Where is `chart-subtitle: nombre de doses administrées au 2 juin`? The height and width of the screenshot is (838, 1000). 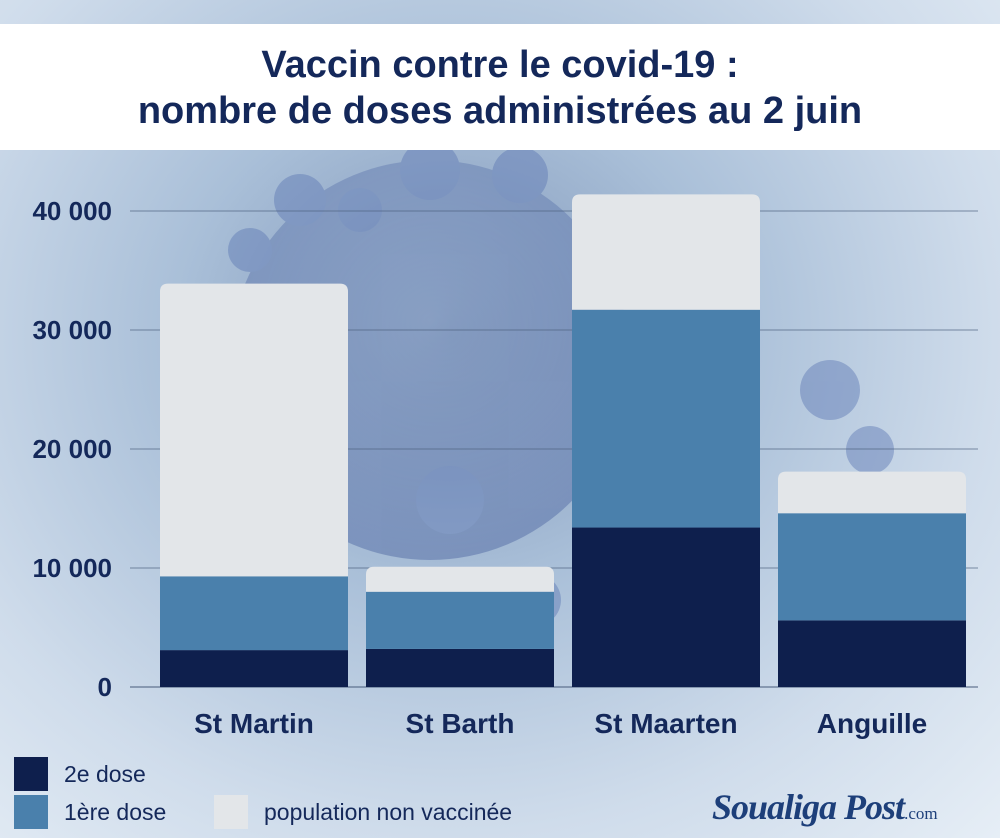
chart-subtitle: nombre de doses administrées au 2 juin is located at coordinates (500, 111).